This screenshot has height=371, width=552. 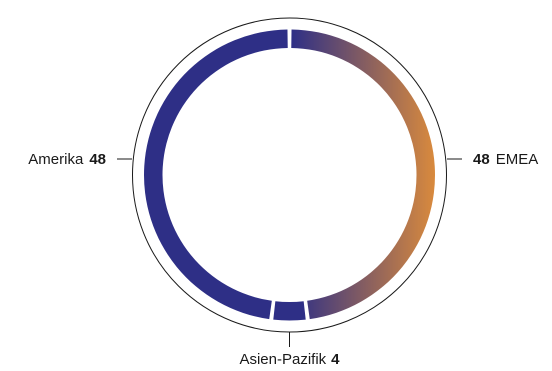 What do you see at coordinates (517, 159) in the screenshot?
I see `label-emea-name: EMEA` at bounding box center [517, 159].